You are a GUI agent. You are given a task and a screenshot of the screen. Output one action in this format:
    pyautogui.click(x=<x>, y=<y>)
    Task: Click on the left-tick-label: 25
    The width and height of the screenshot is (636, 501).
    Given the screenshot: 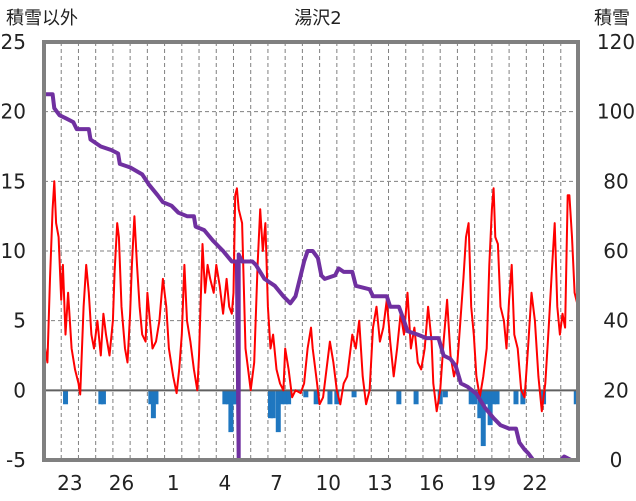 What is the action you would take?
    pyautogui.click(x=13, y=42)
    